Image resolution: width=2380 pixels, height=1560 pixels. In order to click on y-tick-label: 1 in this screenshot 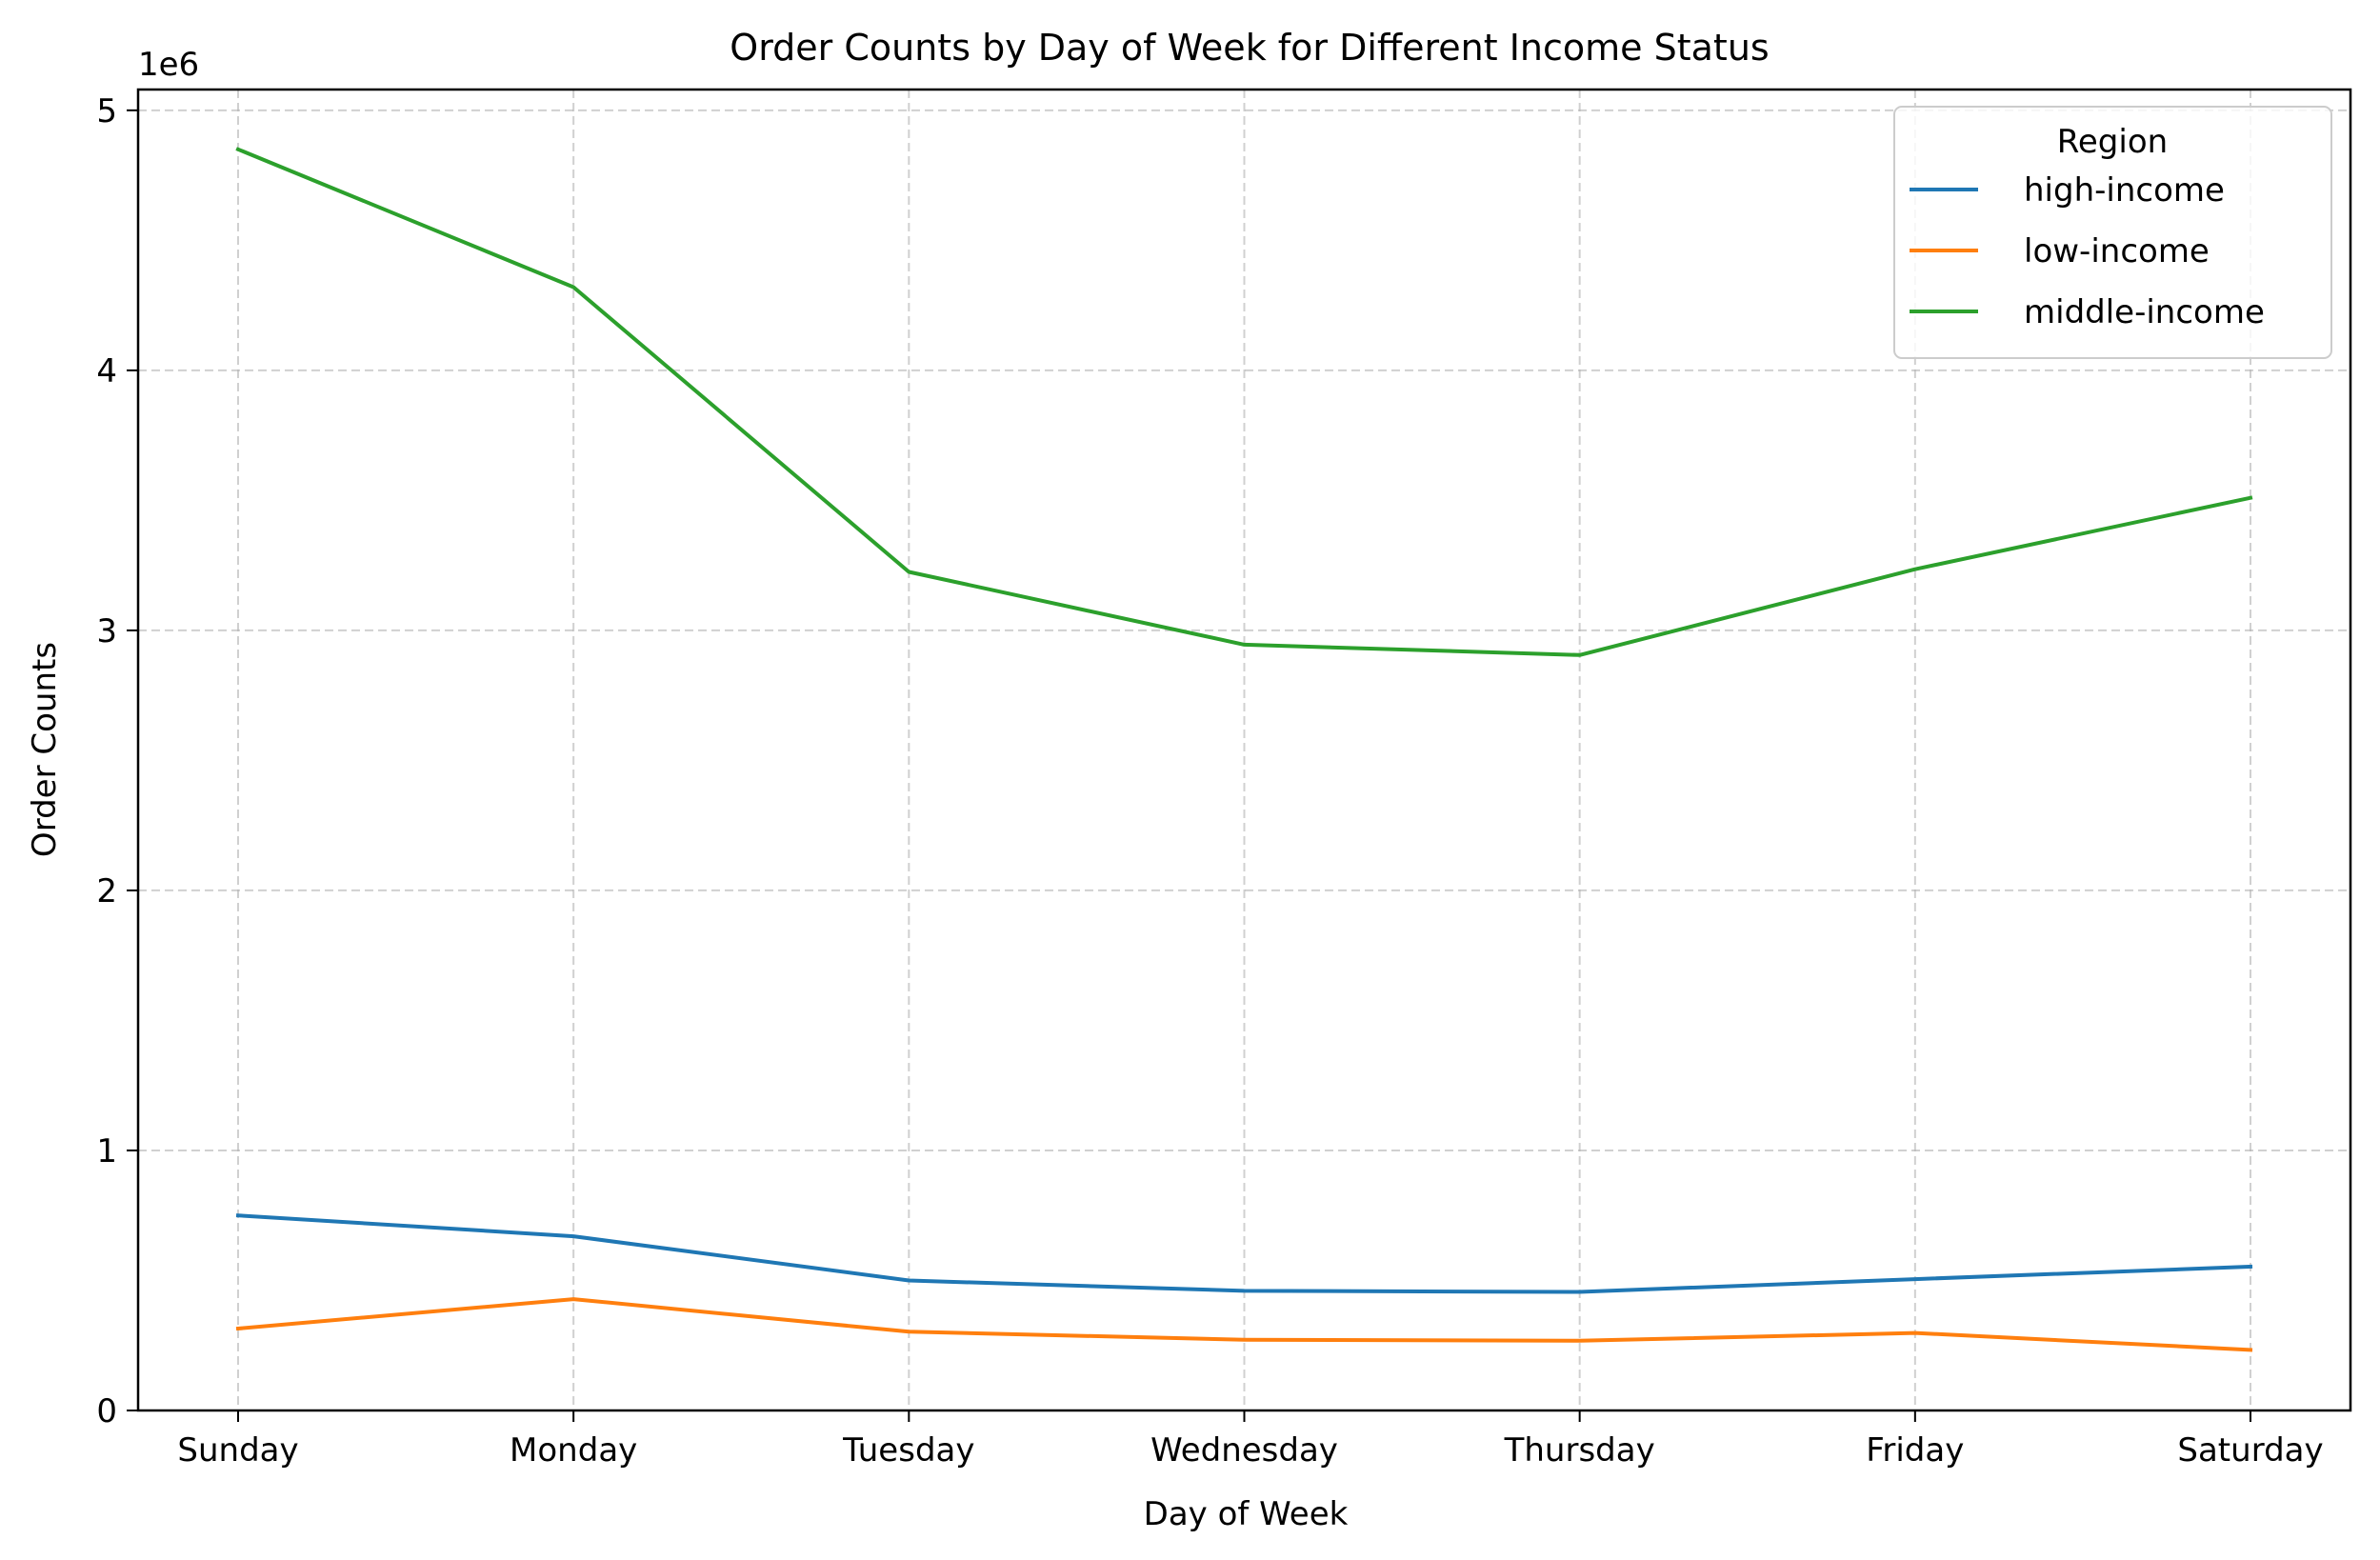, I will do `click(106, 1151)`.